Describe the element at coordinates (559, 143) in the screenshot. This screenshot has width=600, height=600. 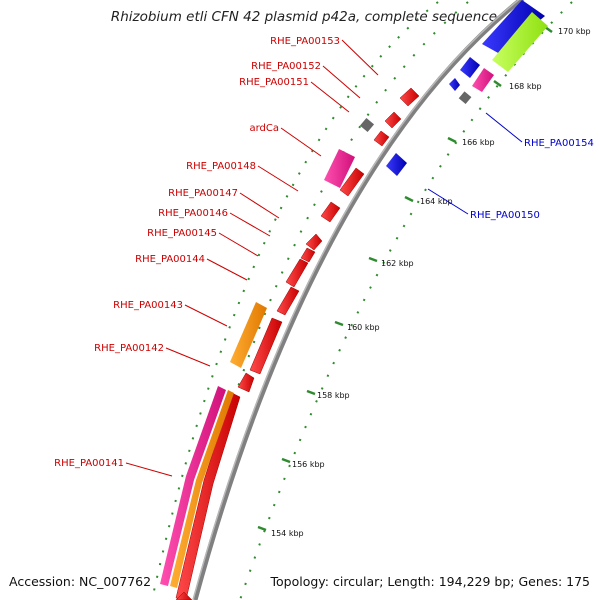
I see `label-rhe-pa00154: RHE_PA00154` at that location.